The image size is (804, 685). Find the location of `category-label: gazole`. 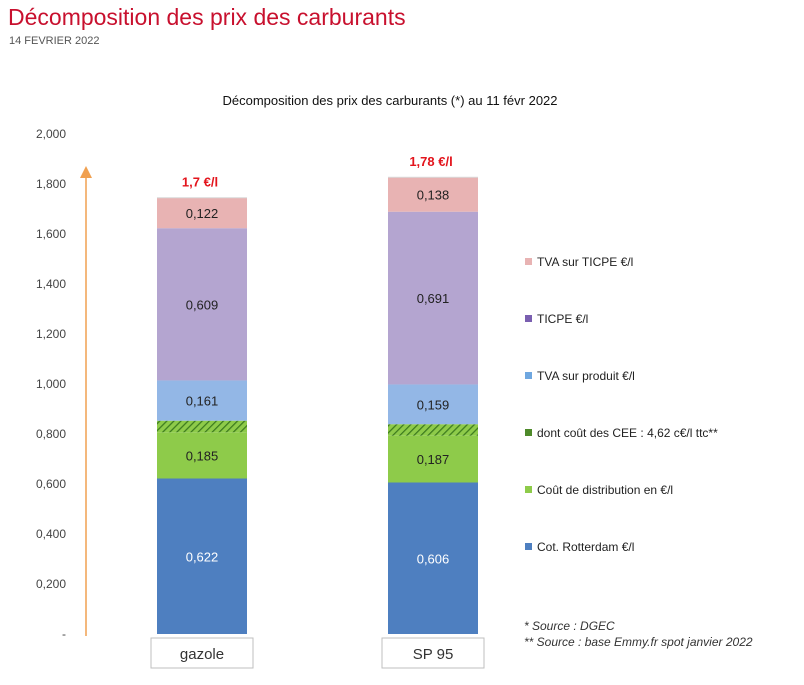

category-label: gazole is located at coordinates (202, 654).